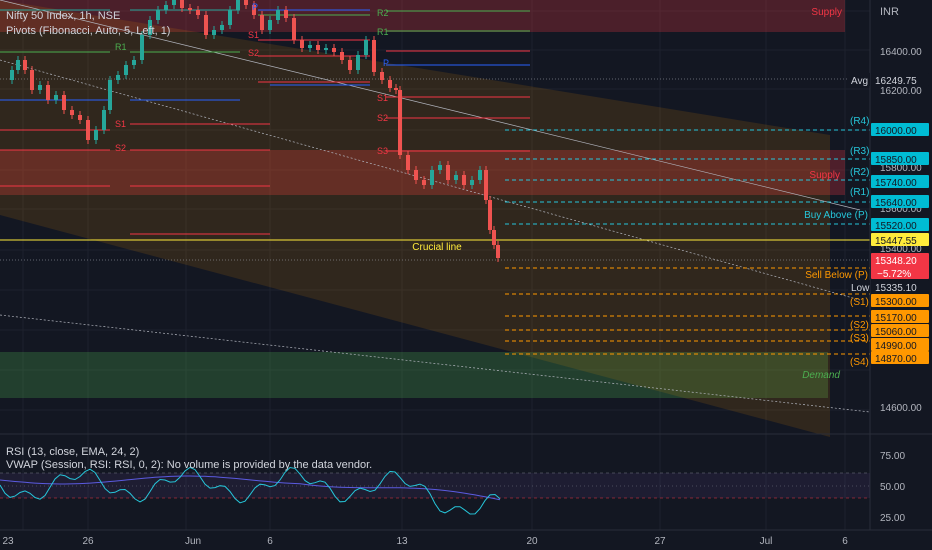  What do you see at coordinates (382, 118) in the screenshot?
I see `pivot-label-s2-right: S2` at bounding box center [382, 118].